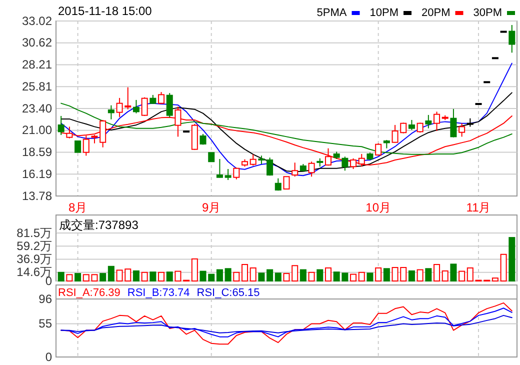 This screenshot has width=520, height=365. I want to click on y-tick-label: 33.02, so click(37, 21).